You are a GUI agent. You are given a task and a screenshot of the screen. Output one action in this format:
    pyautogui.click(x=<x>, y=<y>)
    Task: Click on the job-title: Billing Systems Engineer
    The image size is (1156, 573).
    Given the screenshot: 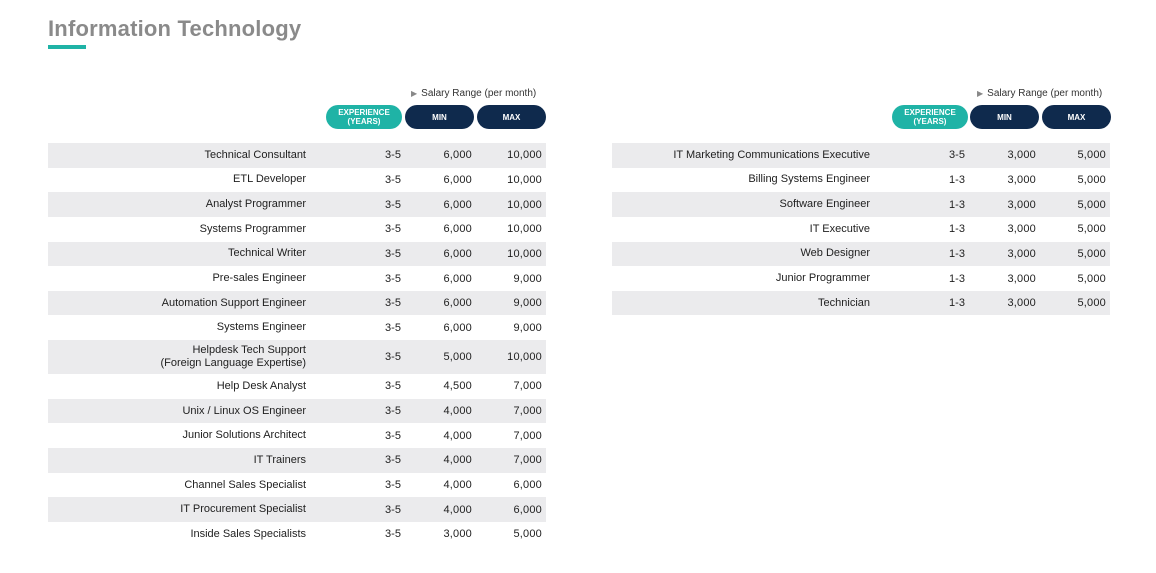 What is the action you would take?
    pyautogui.click(x=809, y=179)
    